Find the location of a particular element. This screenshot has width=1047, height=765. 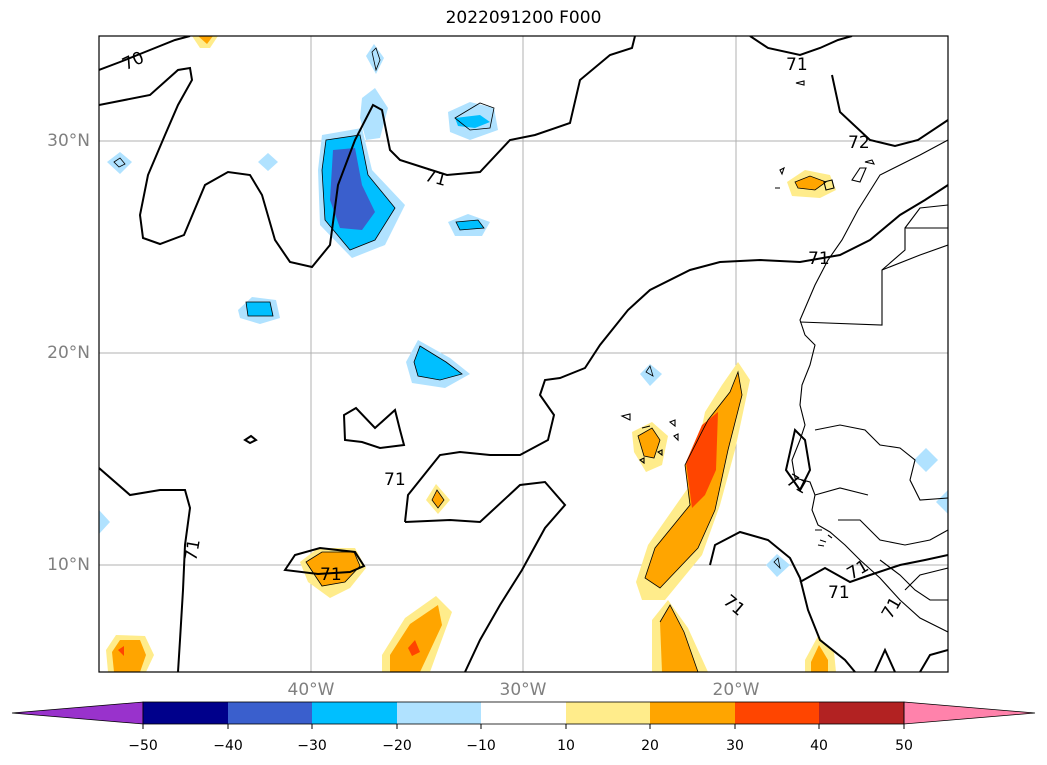

colorbar-tick-label: −20 is located at coordinates (397, 746).